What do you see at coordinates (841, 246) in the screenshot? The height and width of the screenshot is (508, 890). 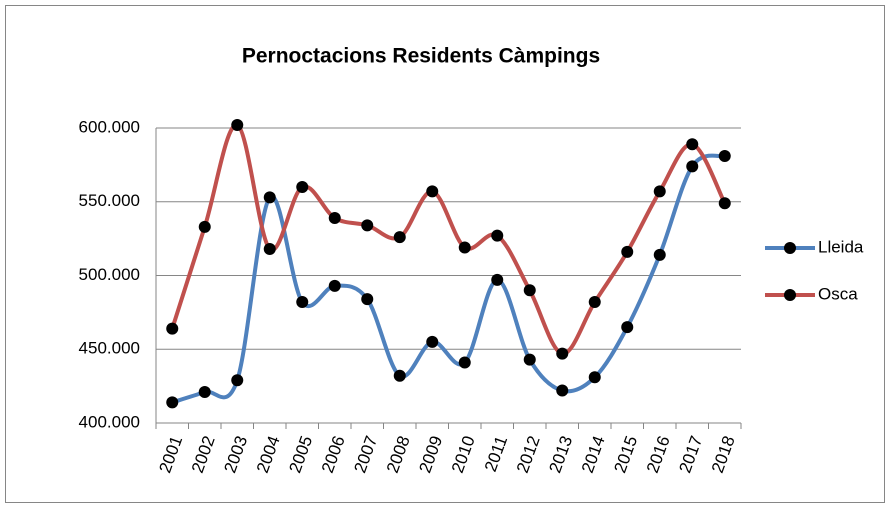 I see `legend-label: Lleida` at bounding box center [841, 246].